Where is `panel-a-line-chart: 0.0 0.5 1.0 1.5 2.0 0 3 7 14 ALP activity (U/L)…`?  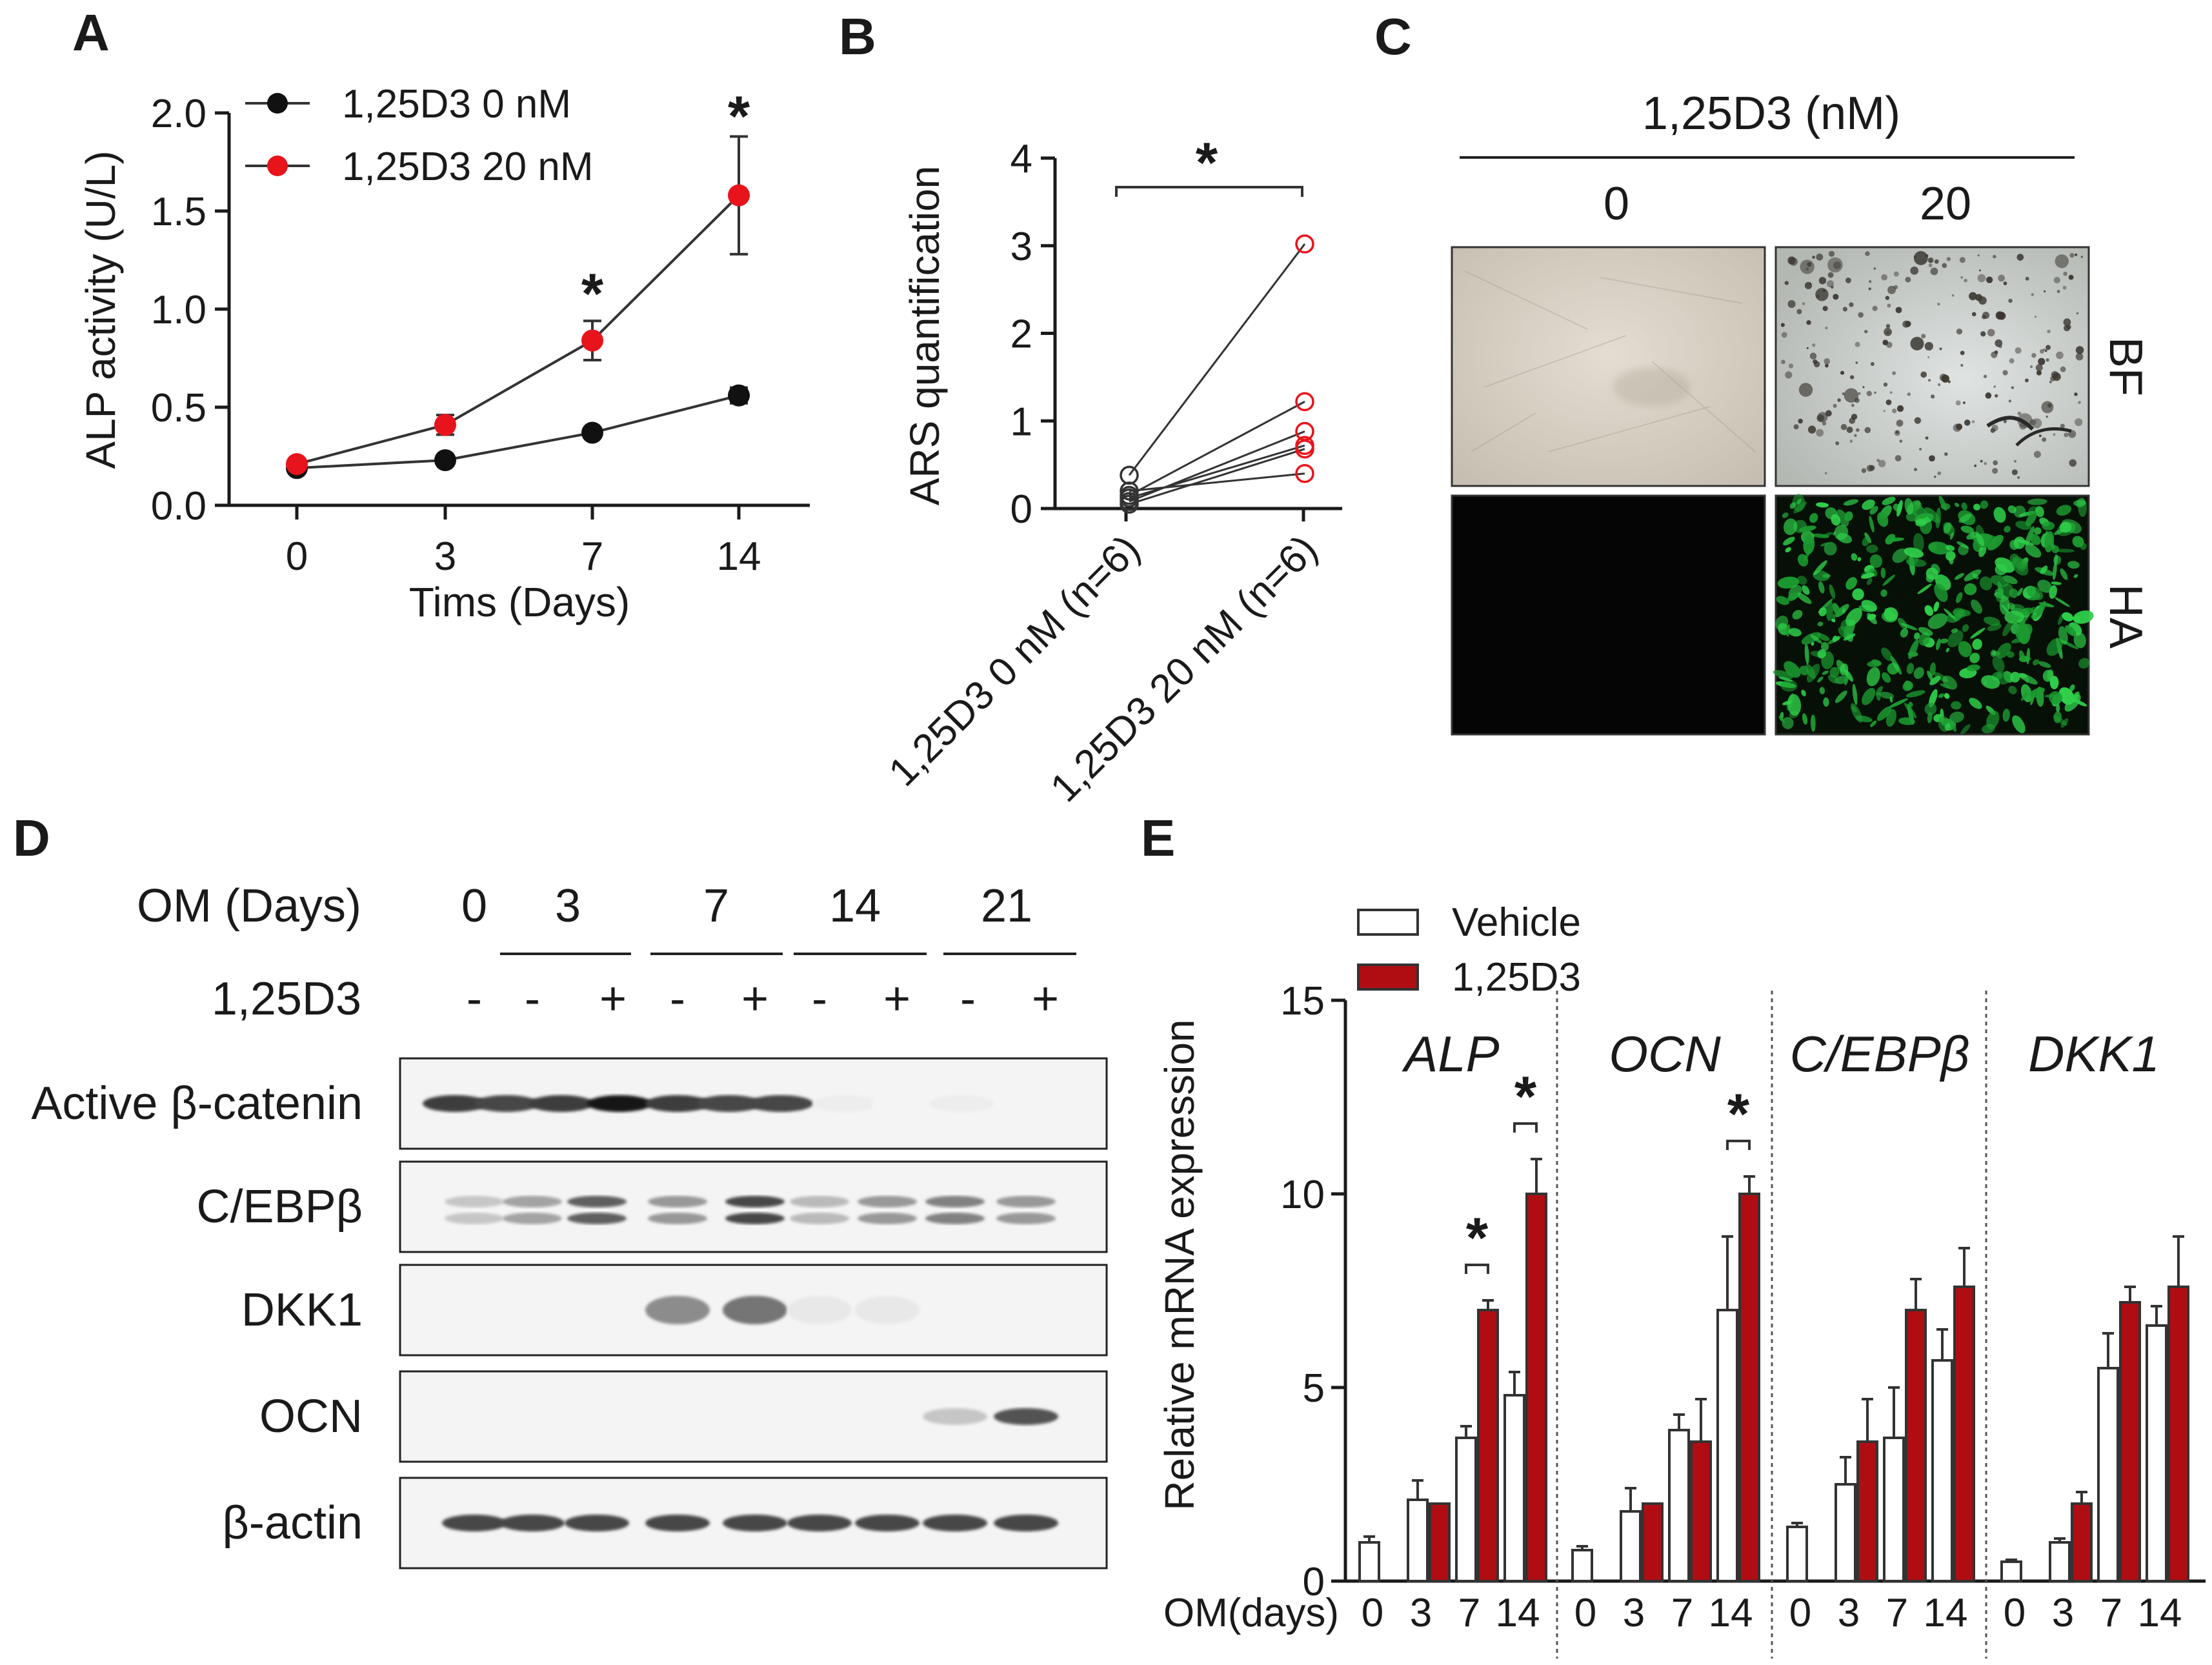 panel-a-line-chart: 0.0 0.5 1.0 1.5 2.0 0 3 7 14 ALP activity (U/L)… is located at coordinates (444, 353).